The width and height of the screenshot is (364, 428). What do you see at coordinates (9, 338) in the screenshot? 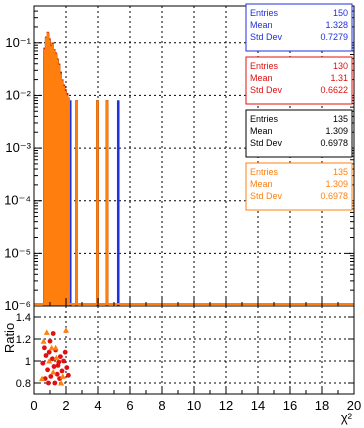
I see `ratio-y-label: Ratio` at bounding box center [9, 338].